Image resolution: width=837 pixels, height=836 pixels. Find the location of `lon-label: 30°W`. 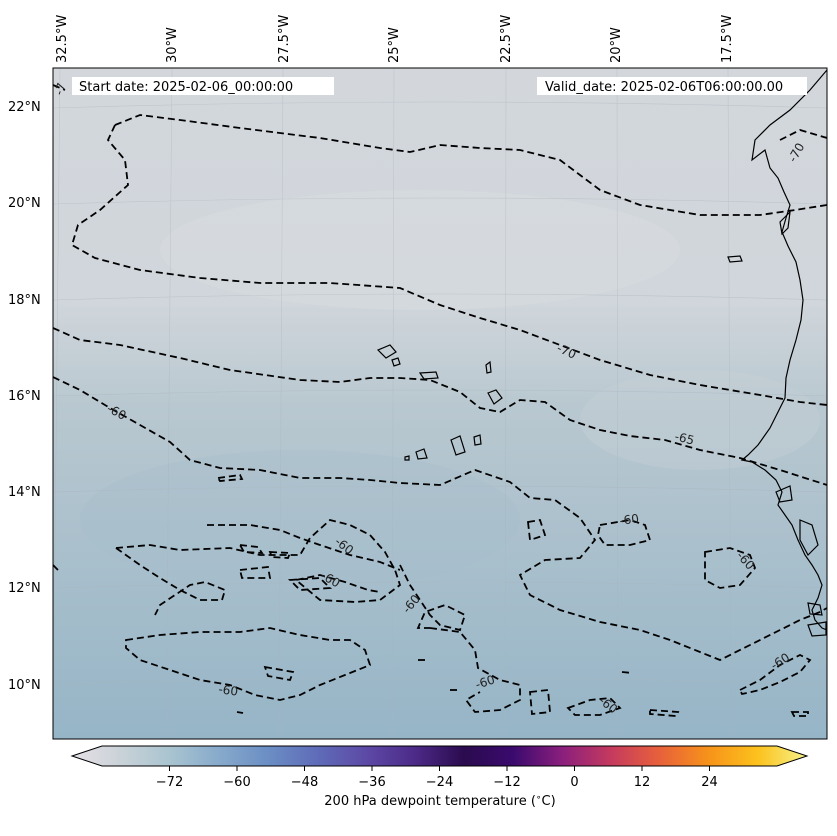

lon-label: 30°W is located at coordinates (172, 45).